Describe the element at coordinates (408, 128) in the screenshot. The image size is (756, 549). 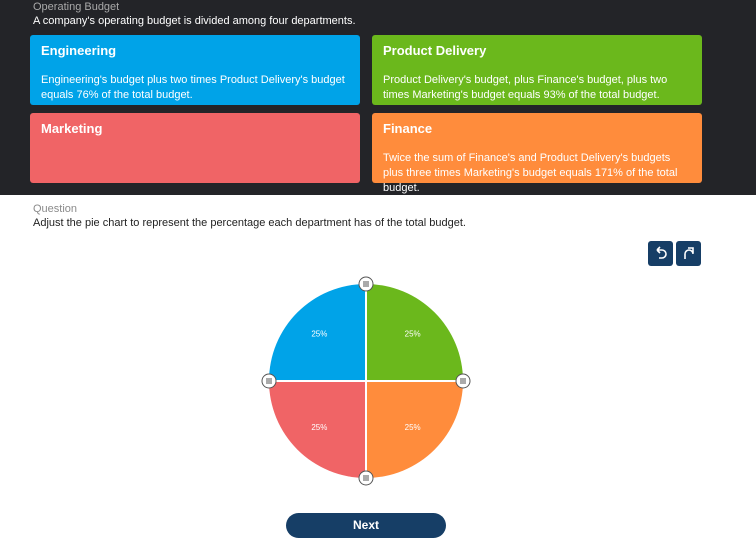
I see `card-title: Finance` at that location.